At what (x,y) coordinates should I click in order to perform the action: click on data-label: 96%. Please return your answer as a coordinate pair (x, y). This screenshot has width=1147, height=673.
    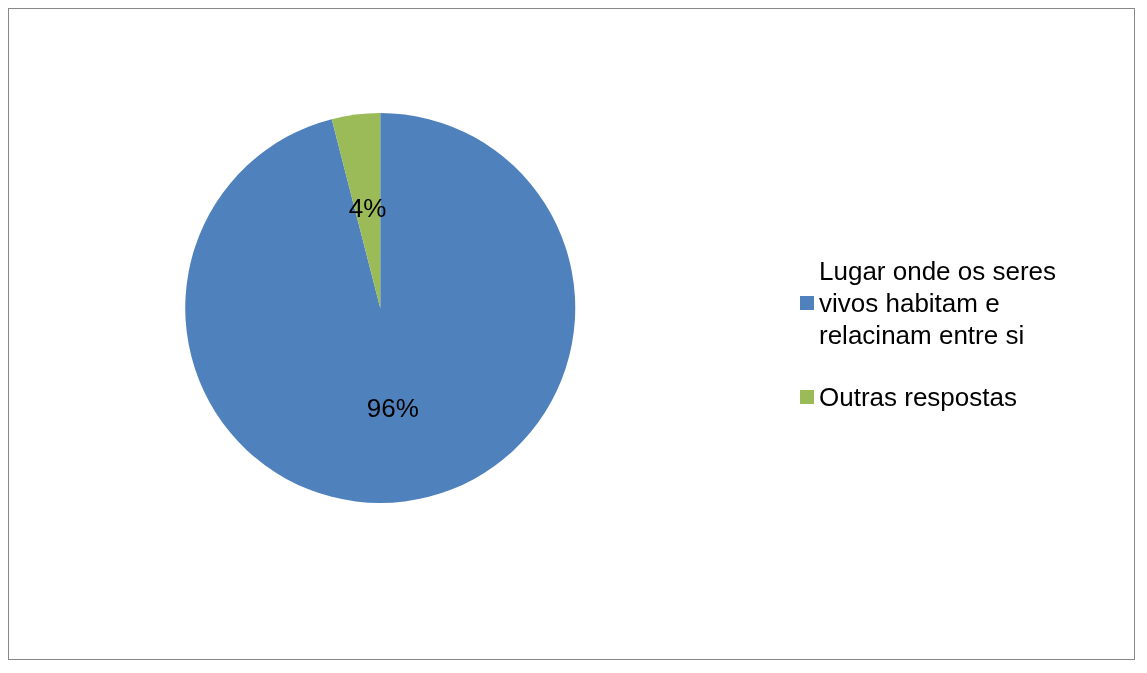
    Looking at the image, I should click on (392, 407).